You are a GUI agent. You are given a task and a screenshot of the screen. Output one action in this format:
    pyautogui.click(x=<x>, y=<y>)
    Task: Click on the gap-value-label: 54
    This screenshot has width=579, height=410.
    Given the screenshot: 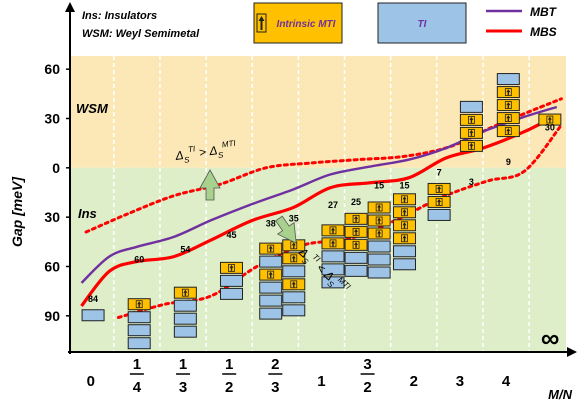 What is the action you would take?
    pyautogui.click(x=185, y=250)
    